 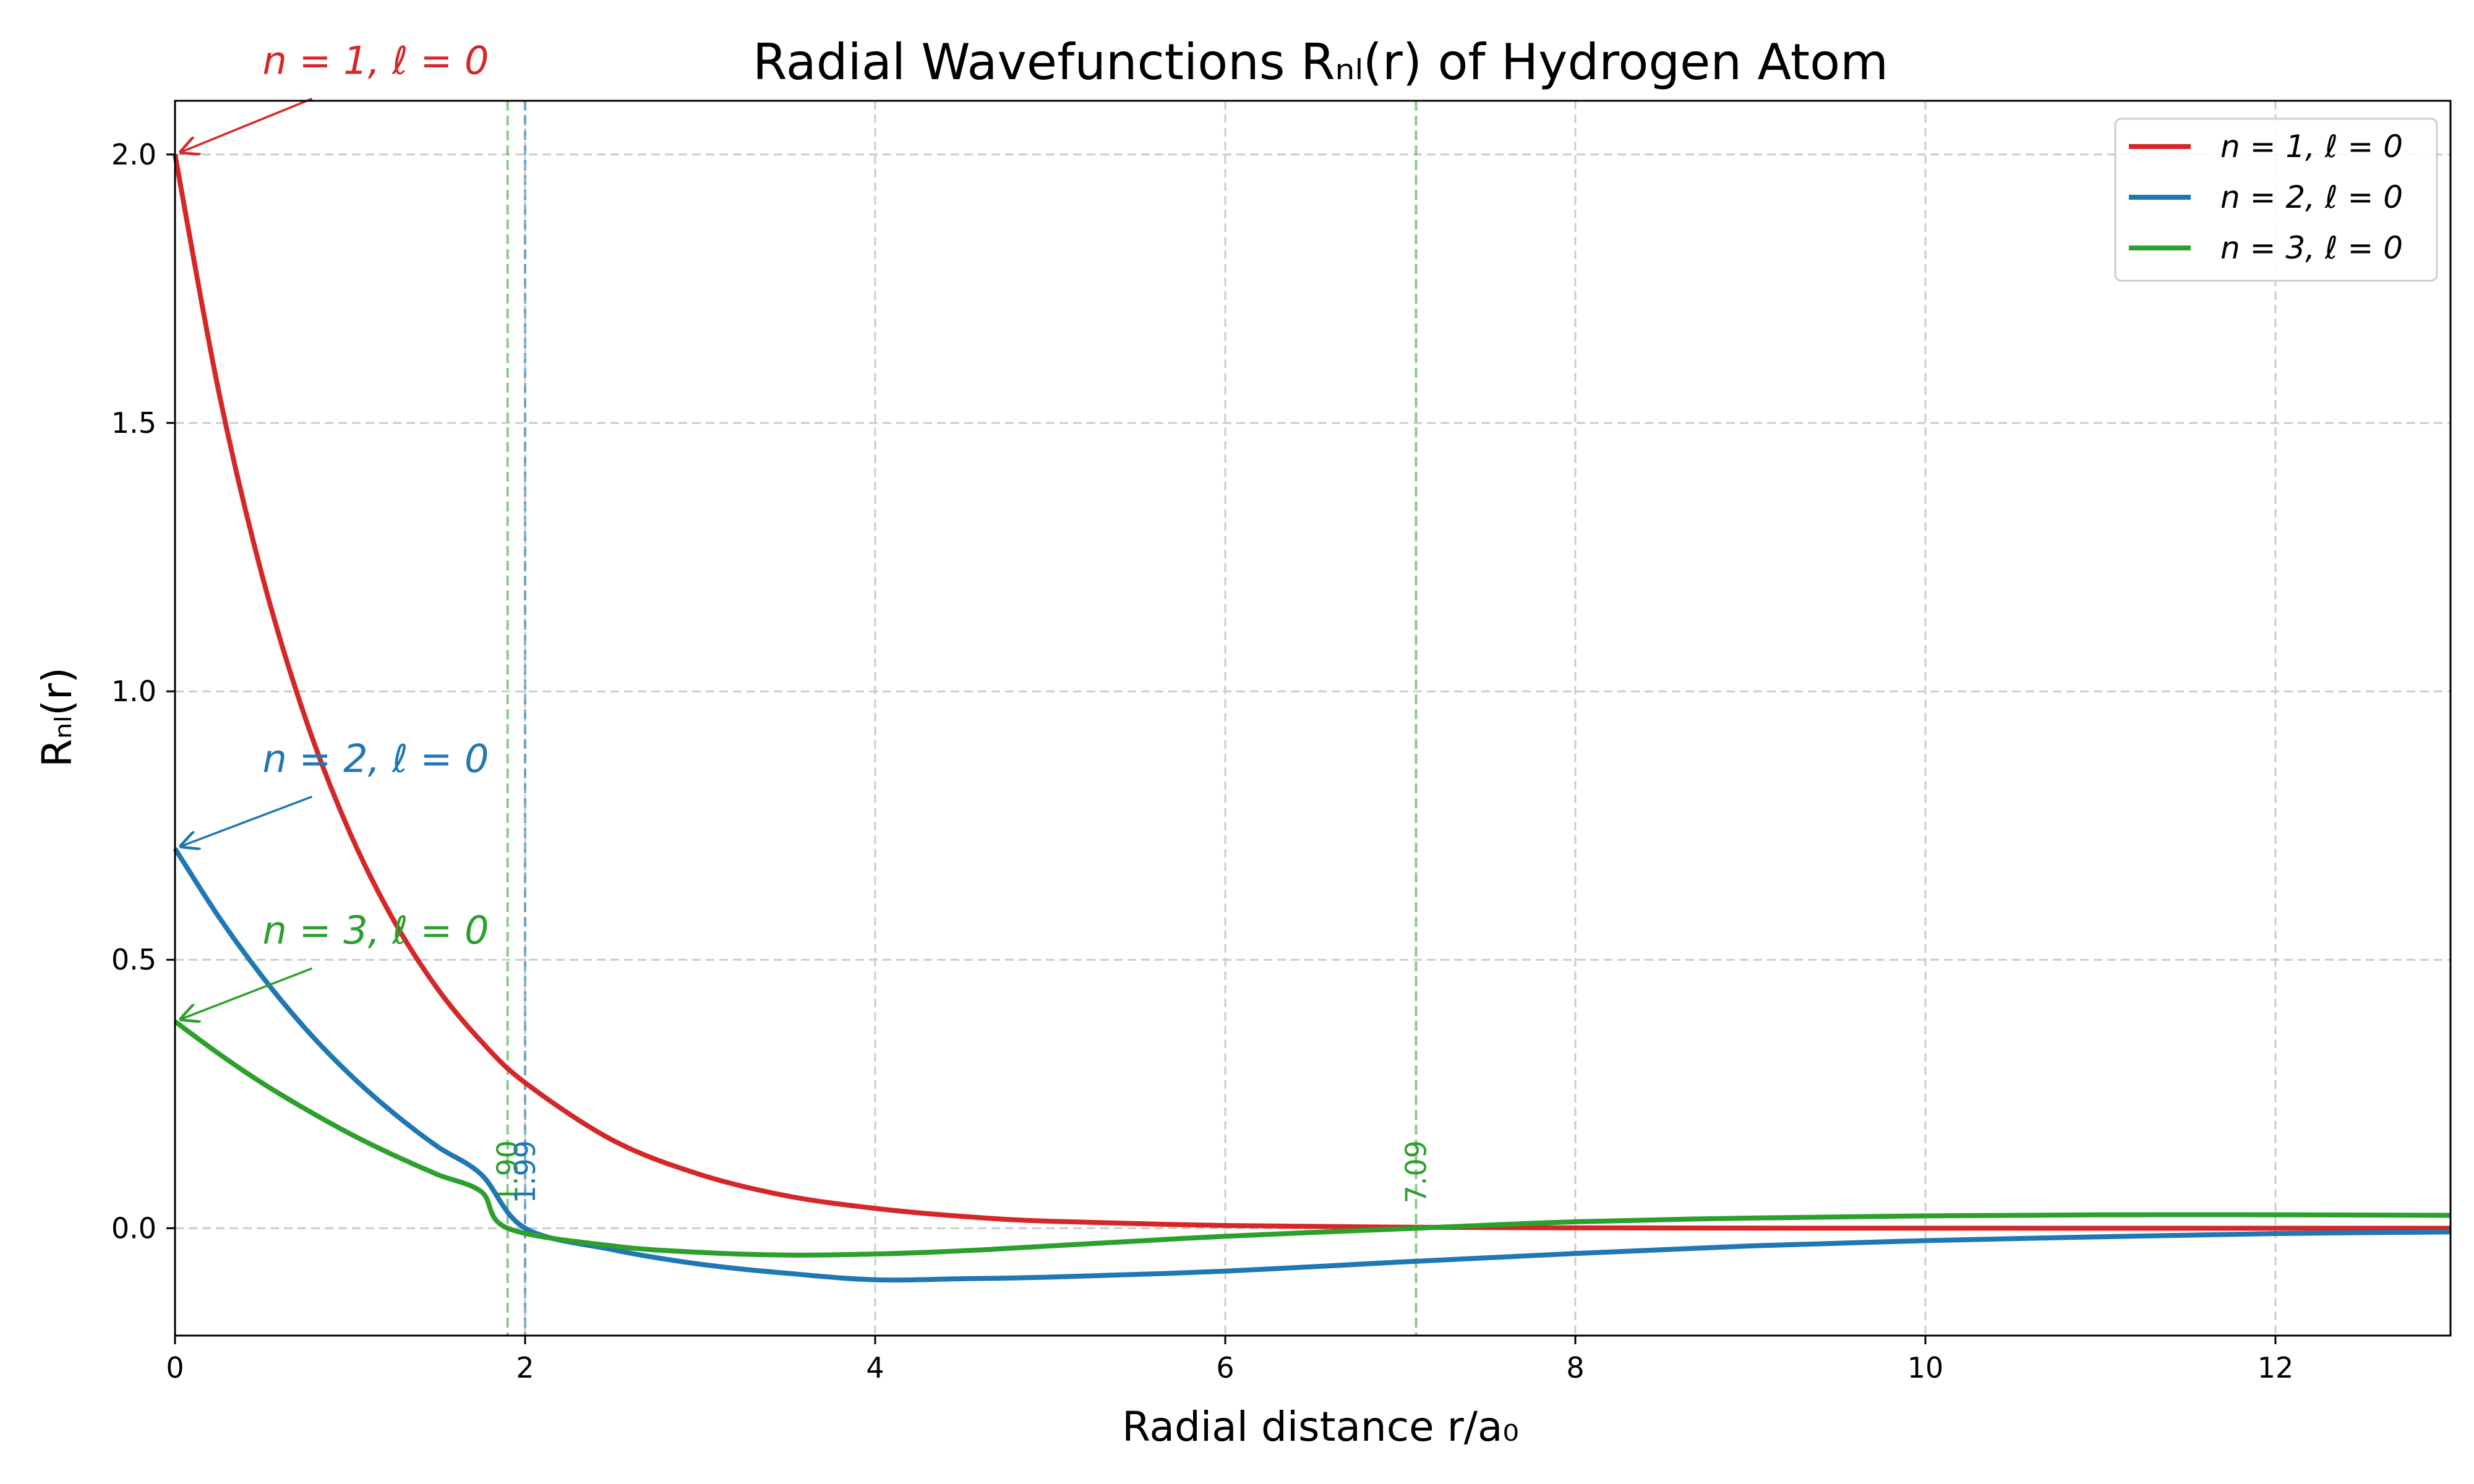 What do you see at coordinates (1925, 1367) in the screenshot?
I see `x-tick-label-5: 10` at bounding box center [1925, 1367].